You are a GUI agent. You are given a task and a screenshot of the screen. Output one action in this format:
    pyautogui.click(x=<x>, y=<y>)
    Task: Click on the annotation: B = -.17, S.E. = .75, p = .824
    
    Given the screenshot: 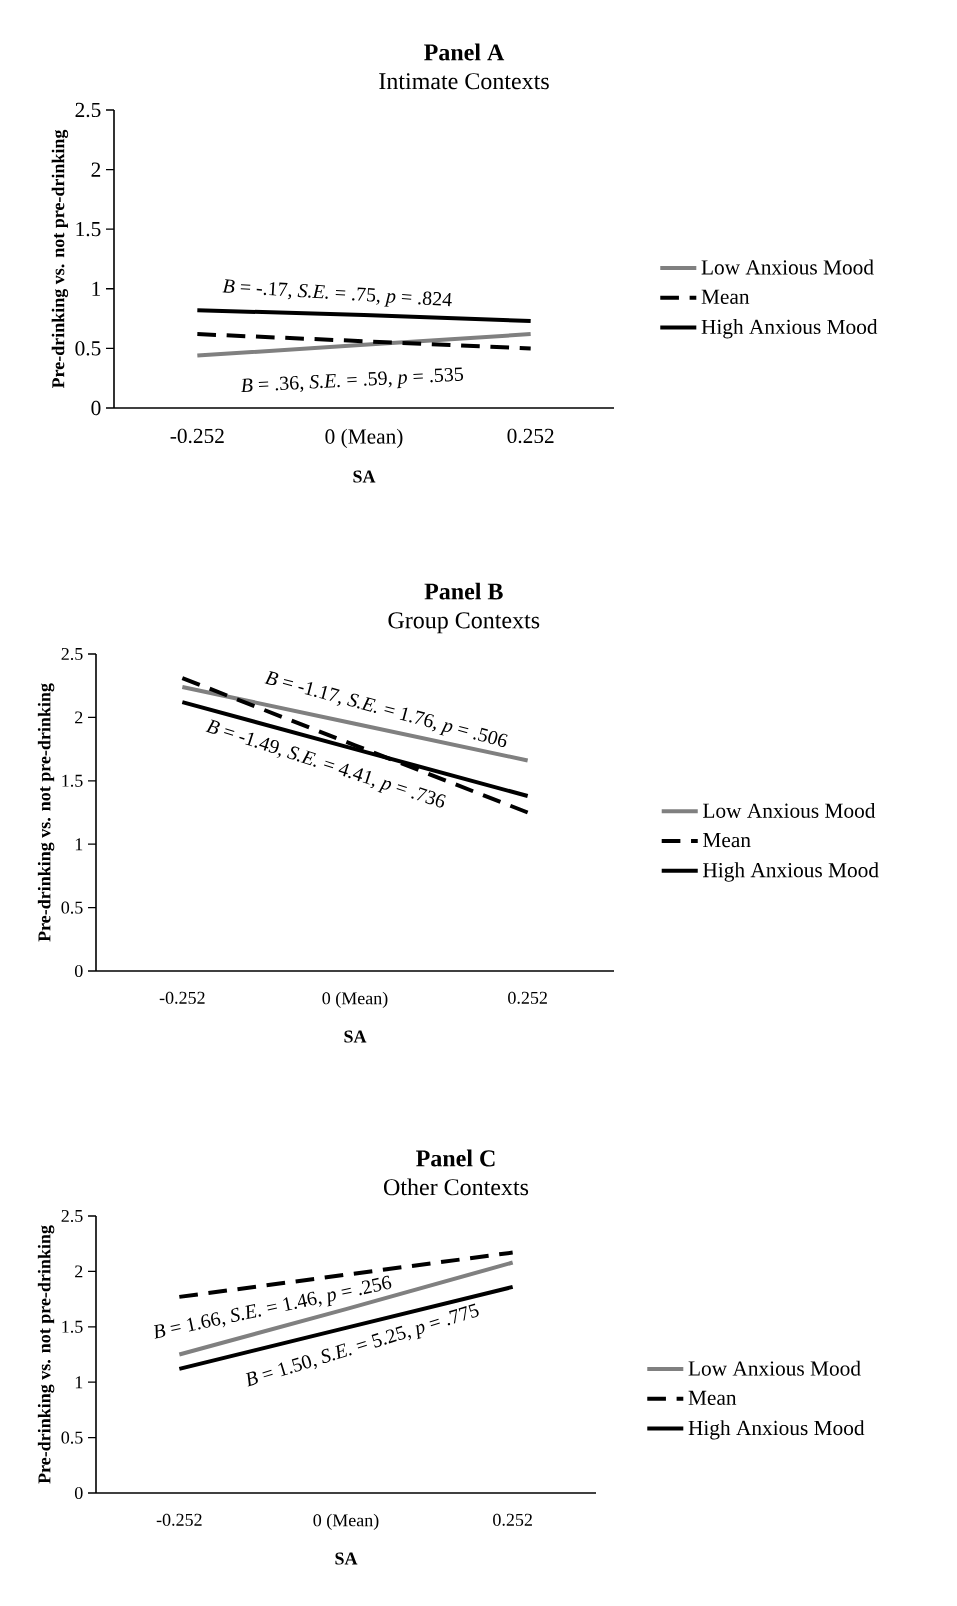 What is the action you would take?
    pyautogui.click(x=337, y=293)
    